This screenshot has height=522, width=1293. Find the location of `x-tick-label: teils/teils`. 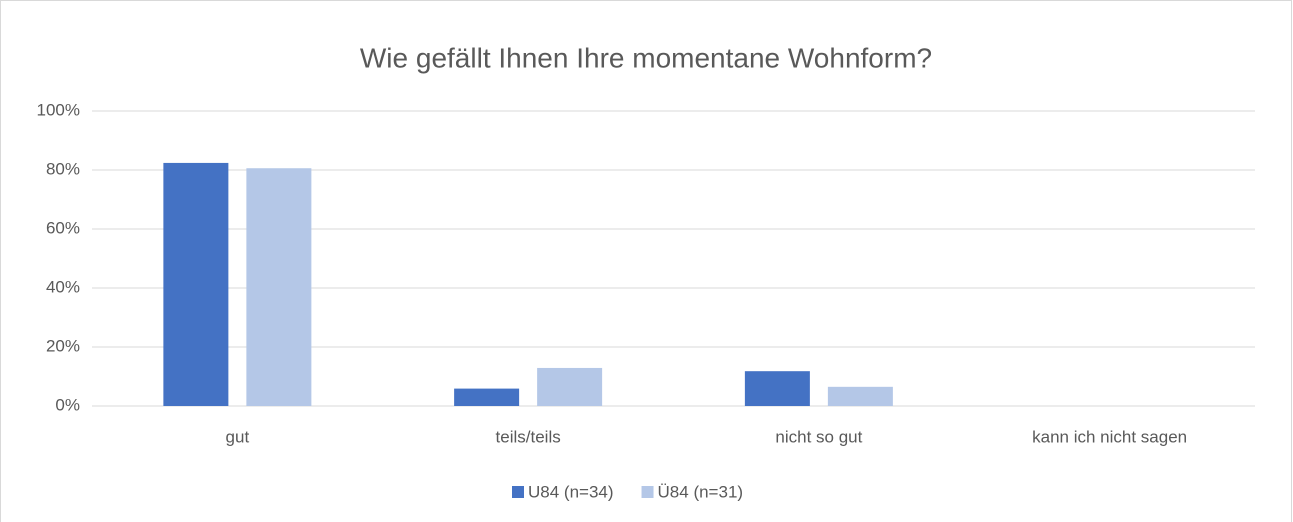

x-tick-label: teils/teils is located at coordinates (528, 436).